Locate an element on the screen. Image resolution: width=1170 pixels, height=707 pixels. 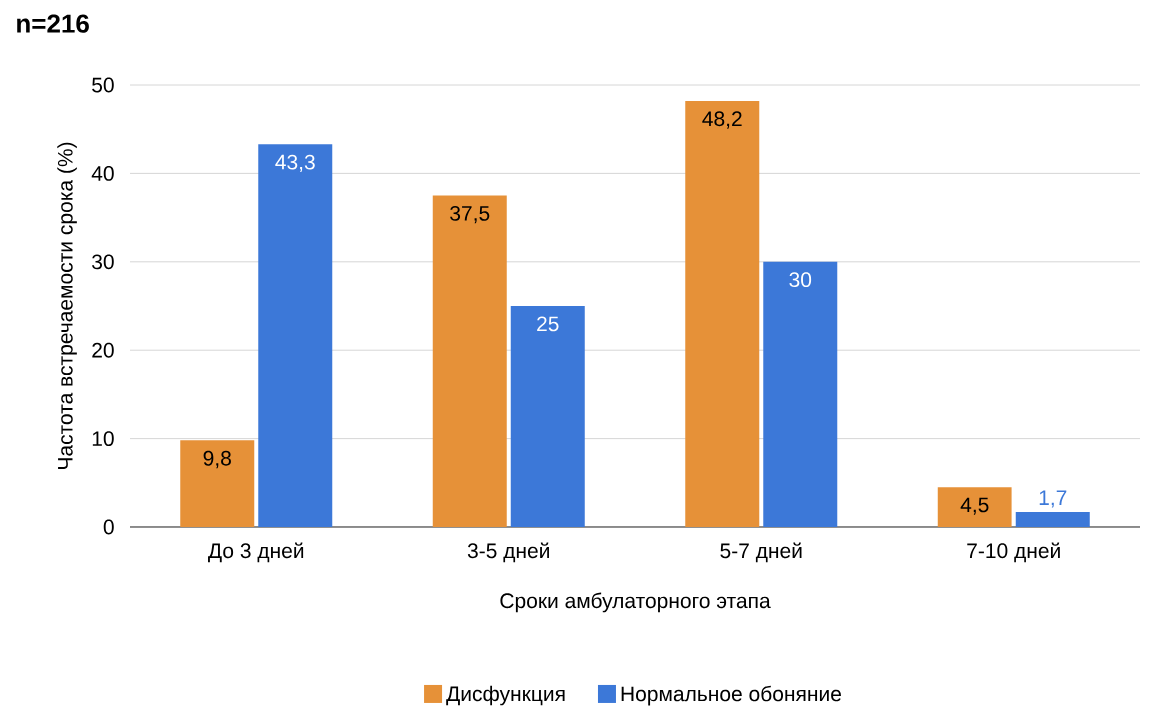
data-label: 30 is located at coordinates (800, 280).